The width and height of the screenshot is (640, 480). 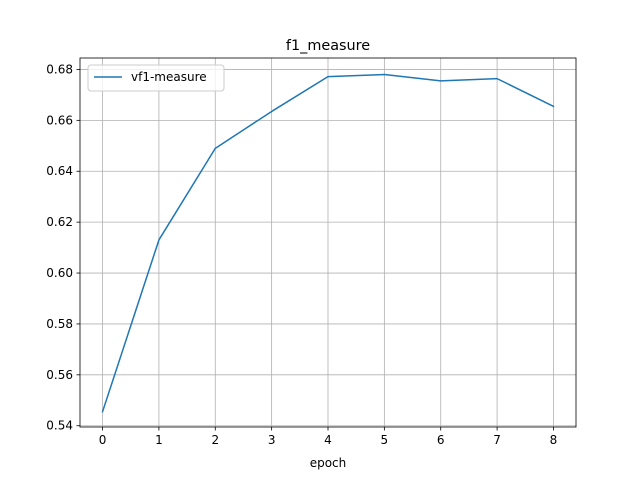 I want to click on y-tick-label: 0.62, so click(x=59, y=222).